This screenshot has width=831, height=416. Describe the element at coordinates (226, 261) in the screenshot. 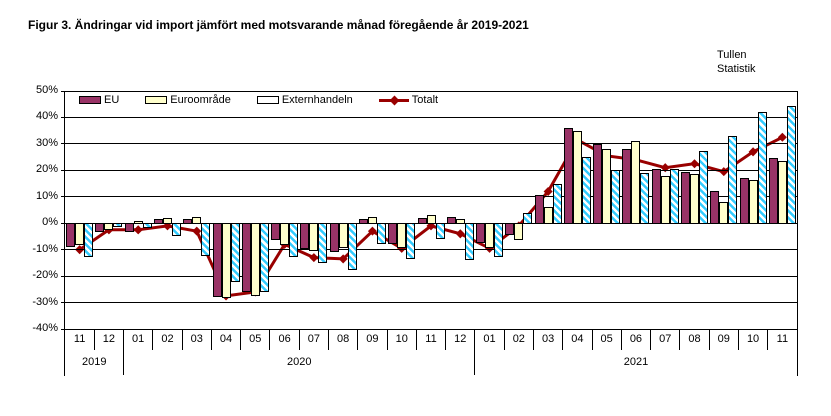

I see `bar-euroområde-5` at that location.